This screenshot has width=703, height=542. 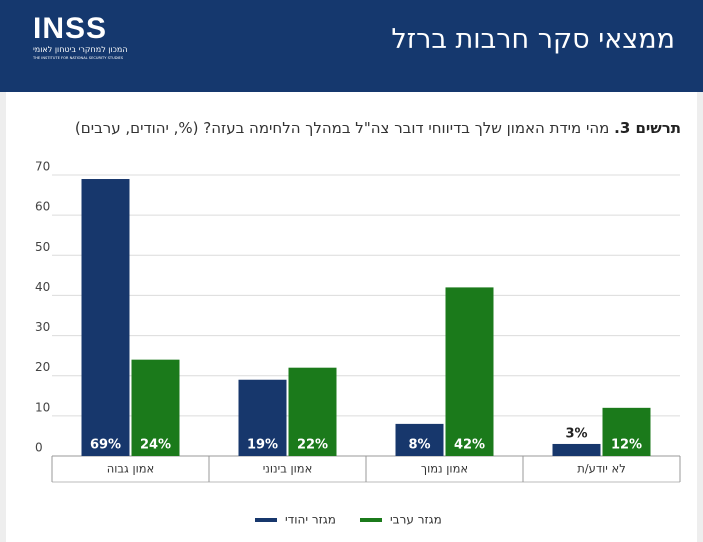 What do you see at coordinates (42, 327) in the screenshot?
I see `y-tick-label: 30` at bounding box center [42, 327].